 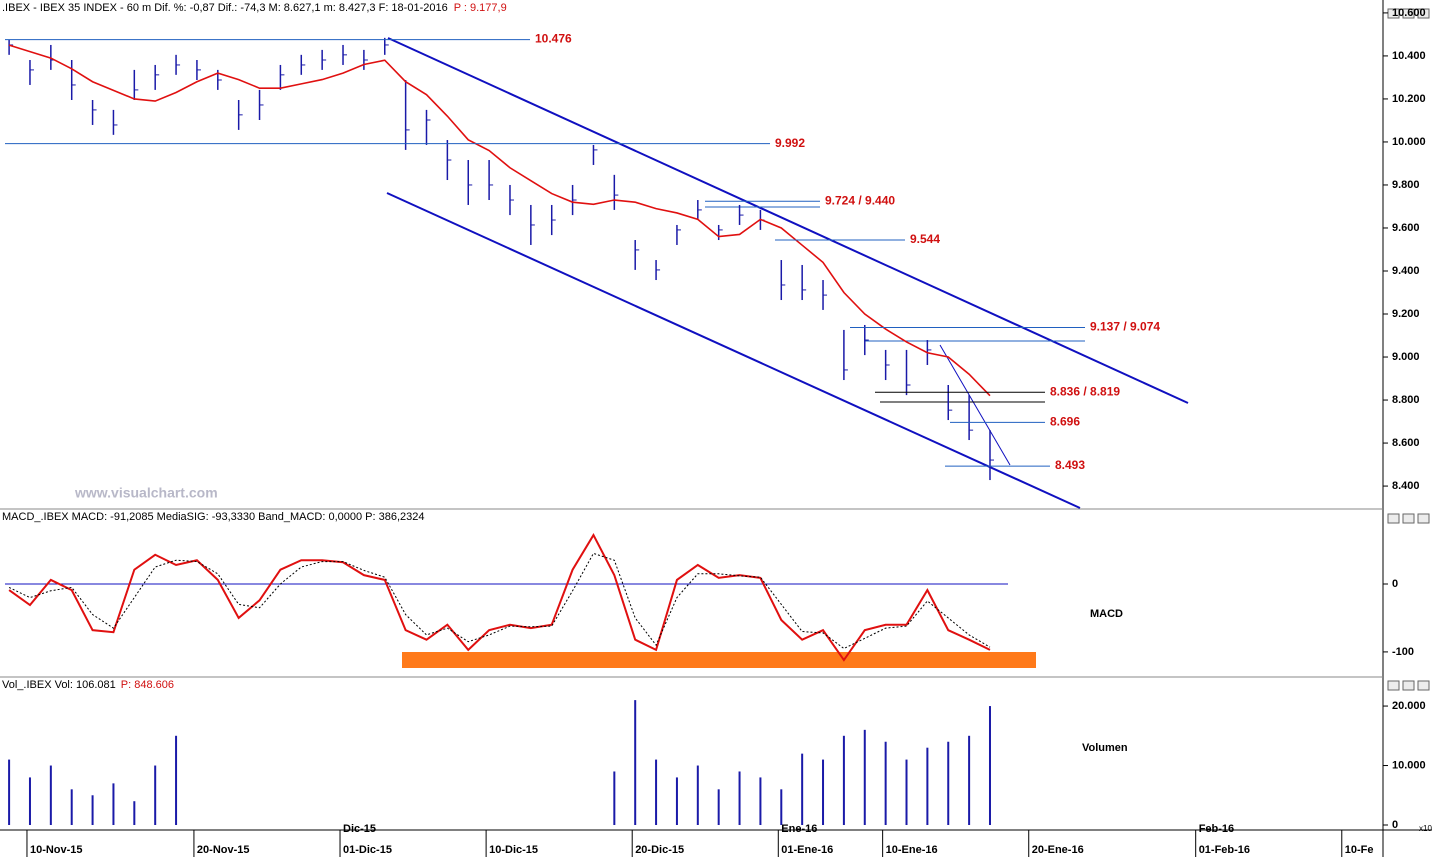 I want to click on month-label: Feb-16, so click(x=1216, y=829).